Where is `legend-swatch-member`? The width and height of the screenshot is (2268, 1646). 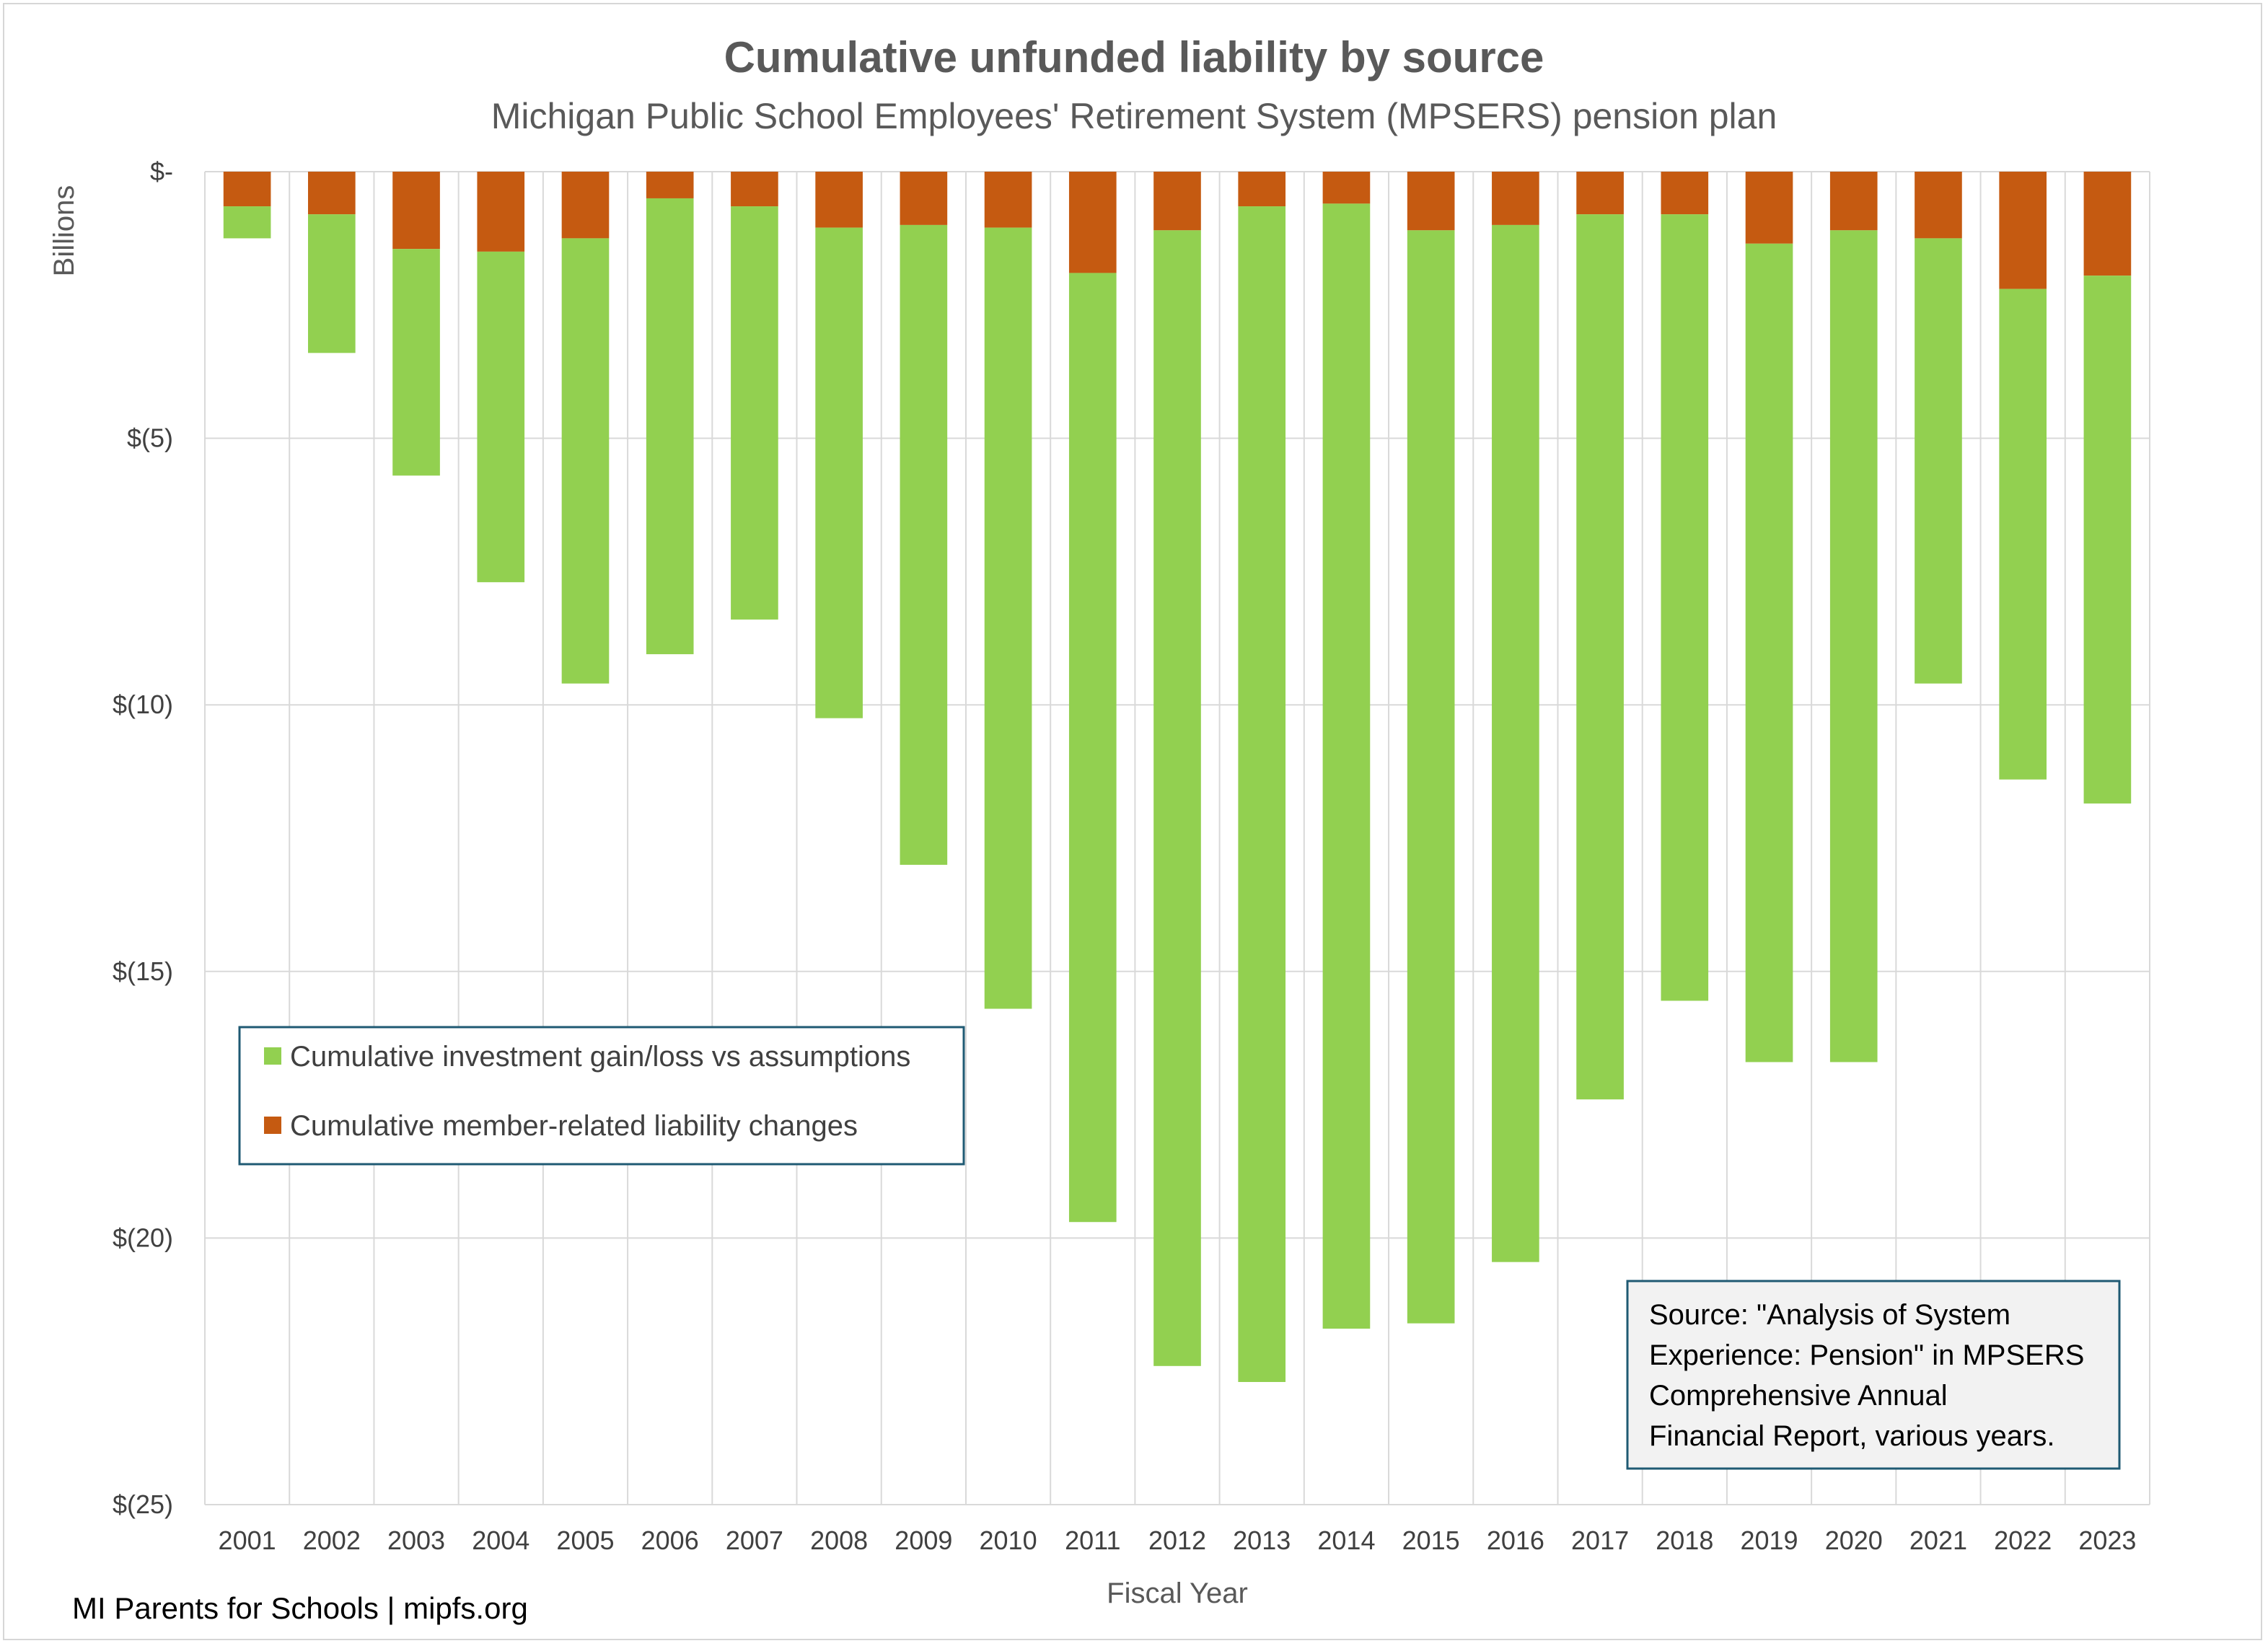 legend-swatch-member is located at coordinates (273, 1125).